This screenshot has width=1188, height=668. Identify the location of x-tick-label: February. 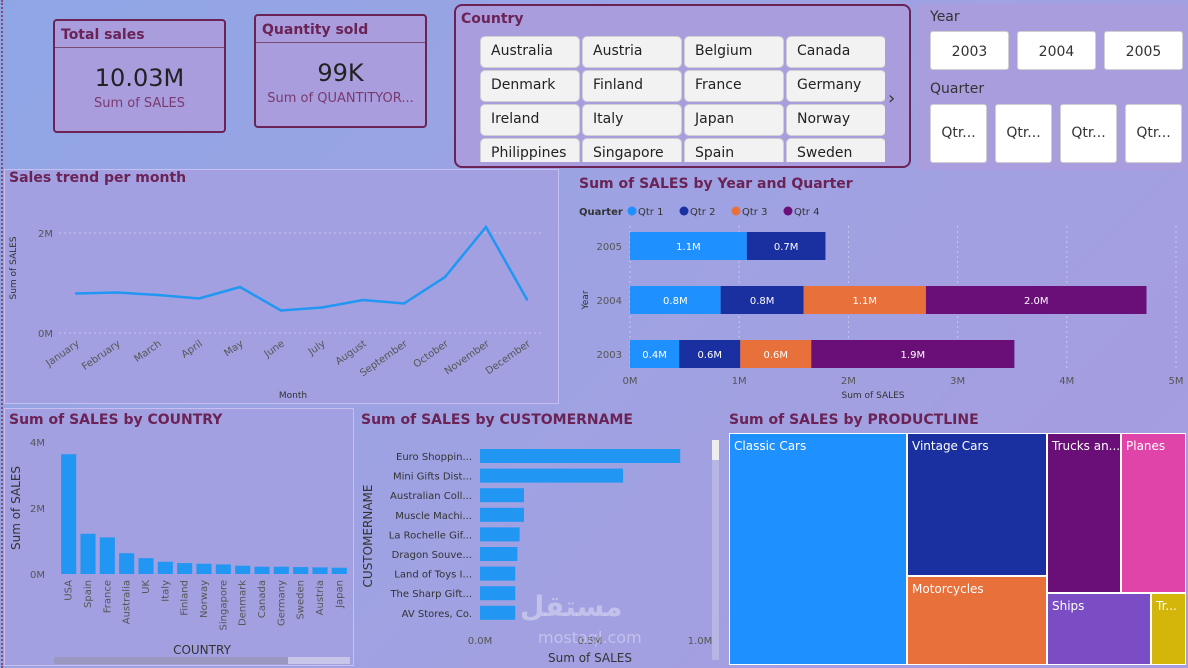
(101, 355).